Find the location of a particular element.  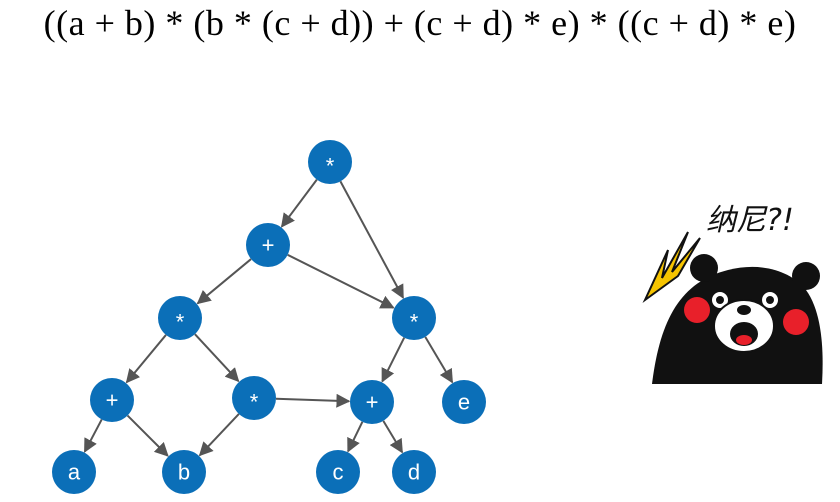

node-c: c is located at coordinates (338, 472).